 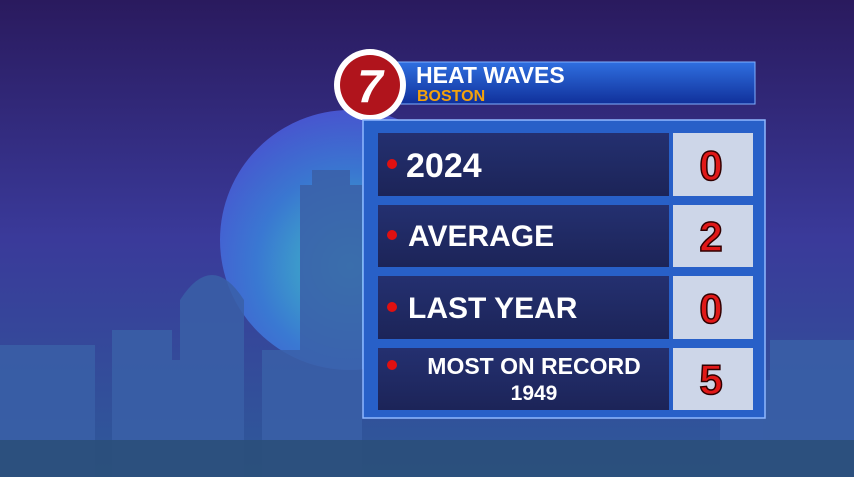 I want to click on logo: 7, so click(x=371, y=86).